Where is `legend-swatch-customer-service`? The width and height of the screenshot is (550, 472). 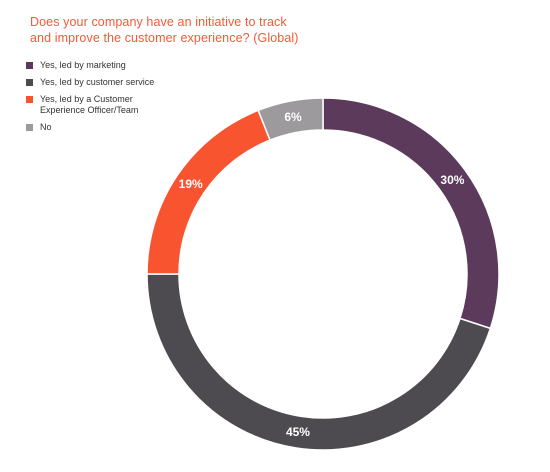 legend-swatch-customer-service is located at coordinates (29, 82).